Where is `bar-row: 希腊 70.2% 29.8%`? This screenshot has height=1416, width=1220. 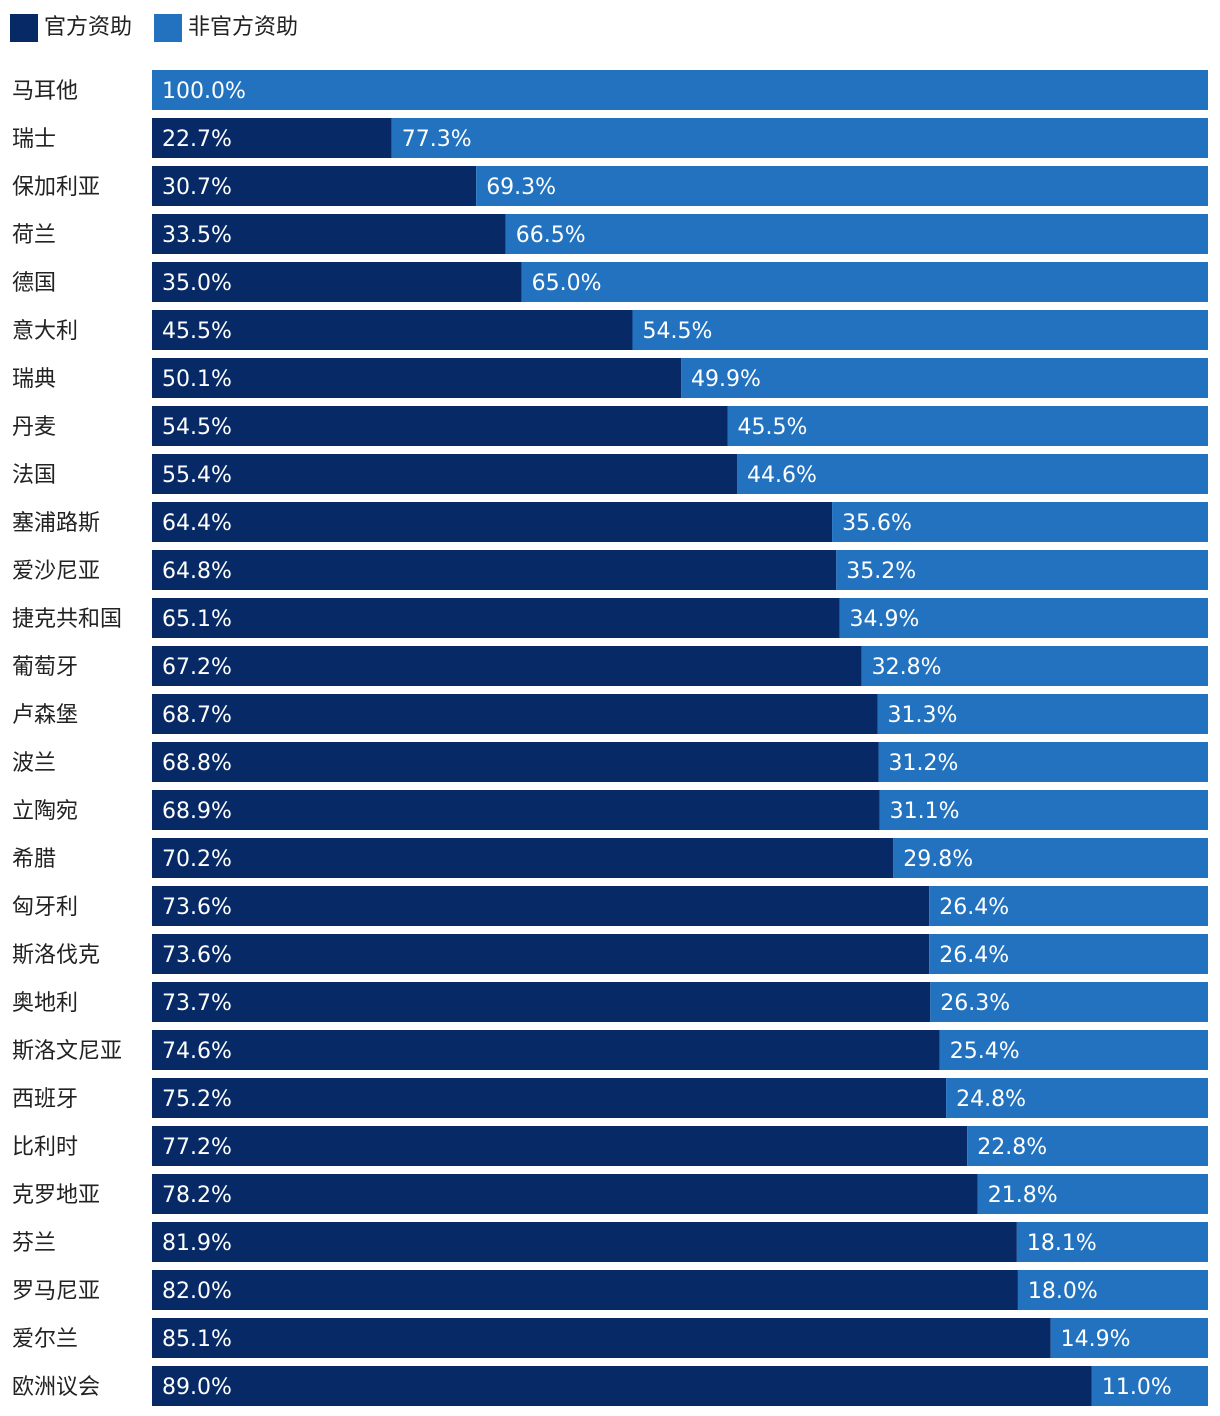
bar-row: 希腊 70.2% 29.8% is located at coordinates (610, 858).